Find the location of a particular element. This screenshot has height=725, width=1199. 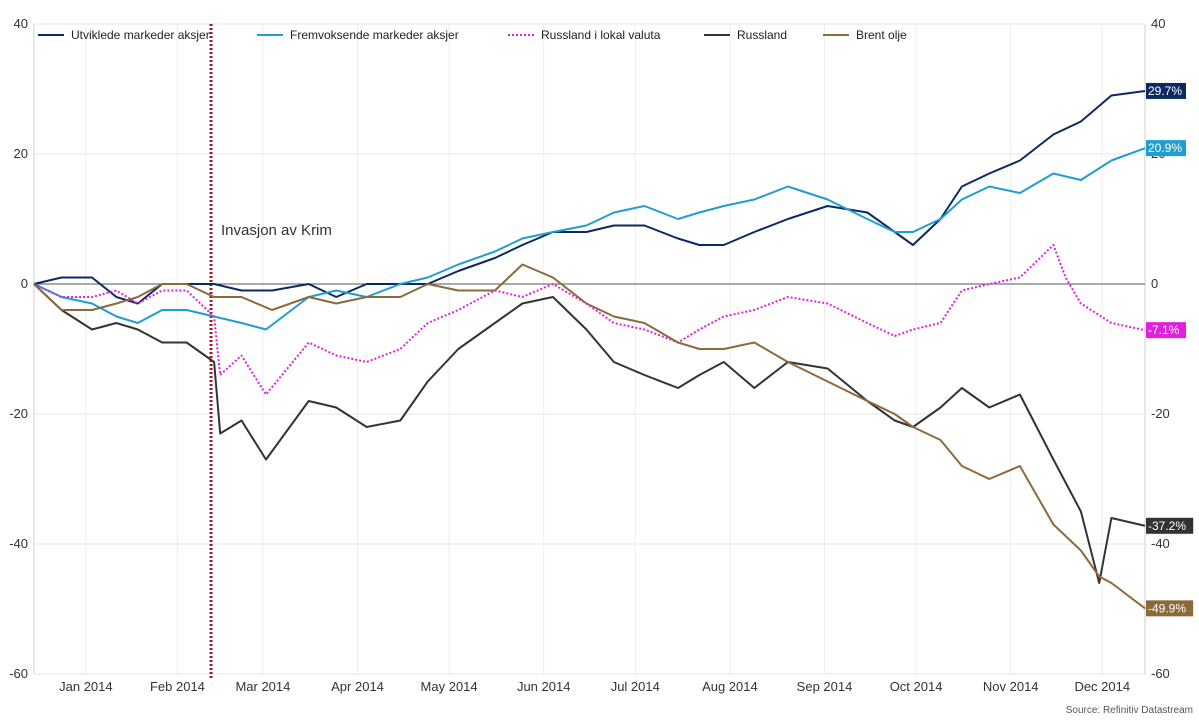

x-tick-label: Mar 2014 is located at coordinates (262, 686).